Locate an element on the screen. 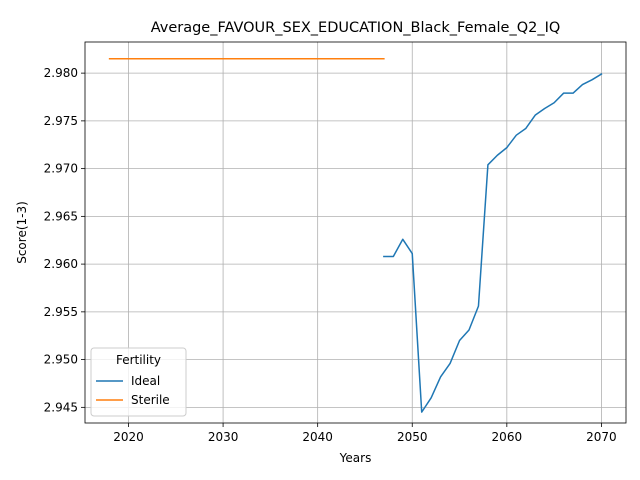  legend: Fertility Ideal Sterile is located at coordinates (138, 382).